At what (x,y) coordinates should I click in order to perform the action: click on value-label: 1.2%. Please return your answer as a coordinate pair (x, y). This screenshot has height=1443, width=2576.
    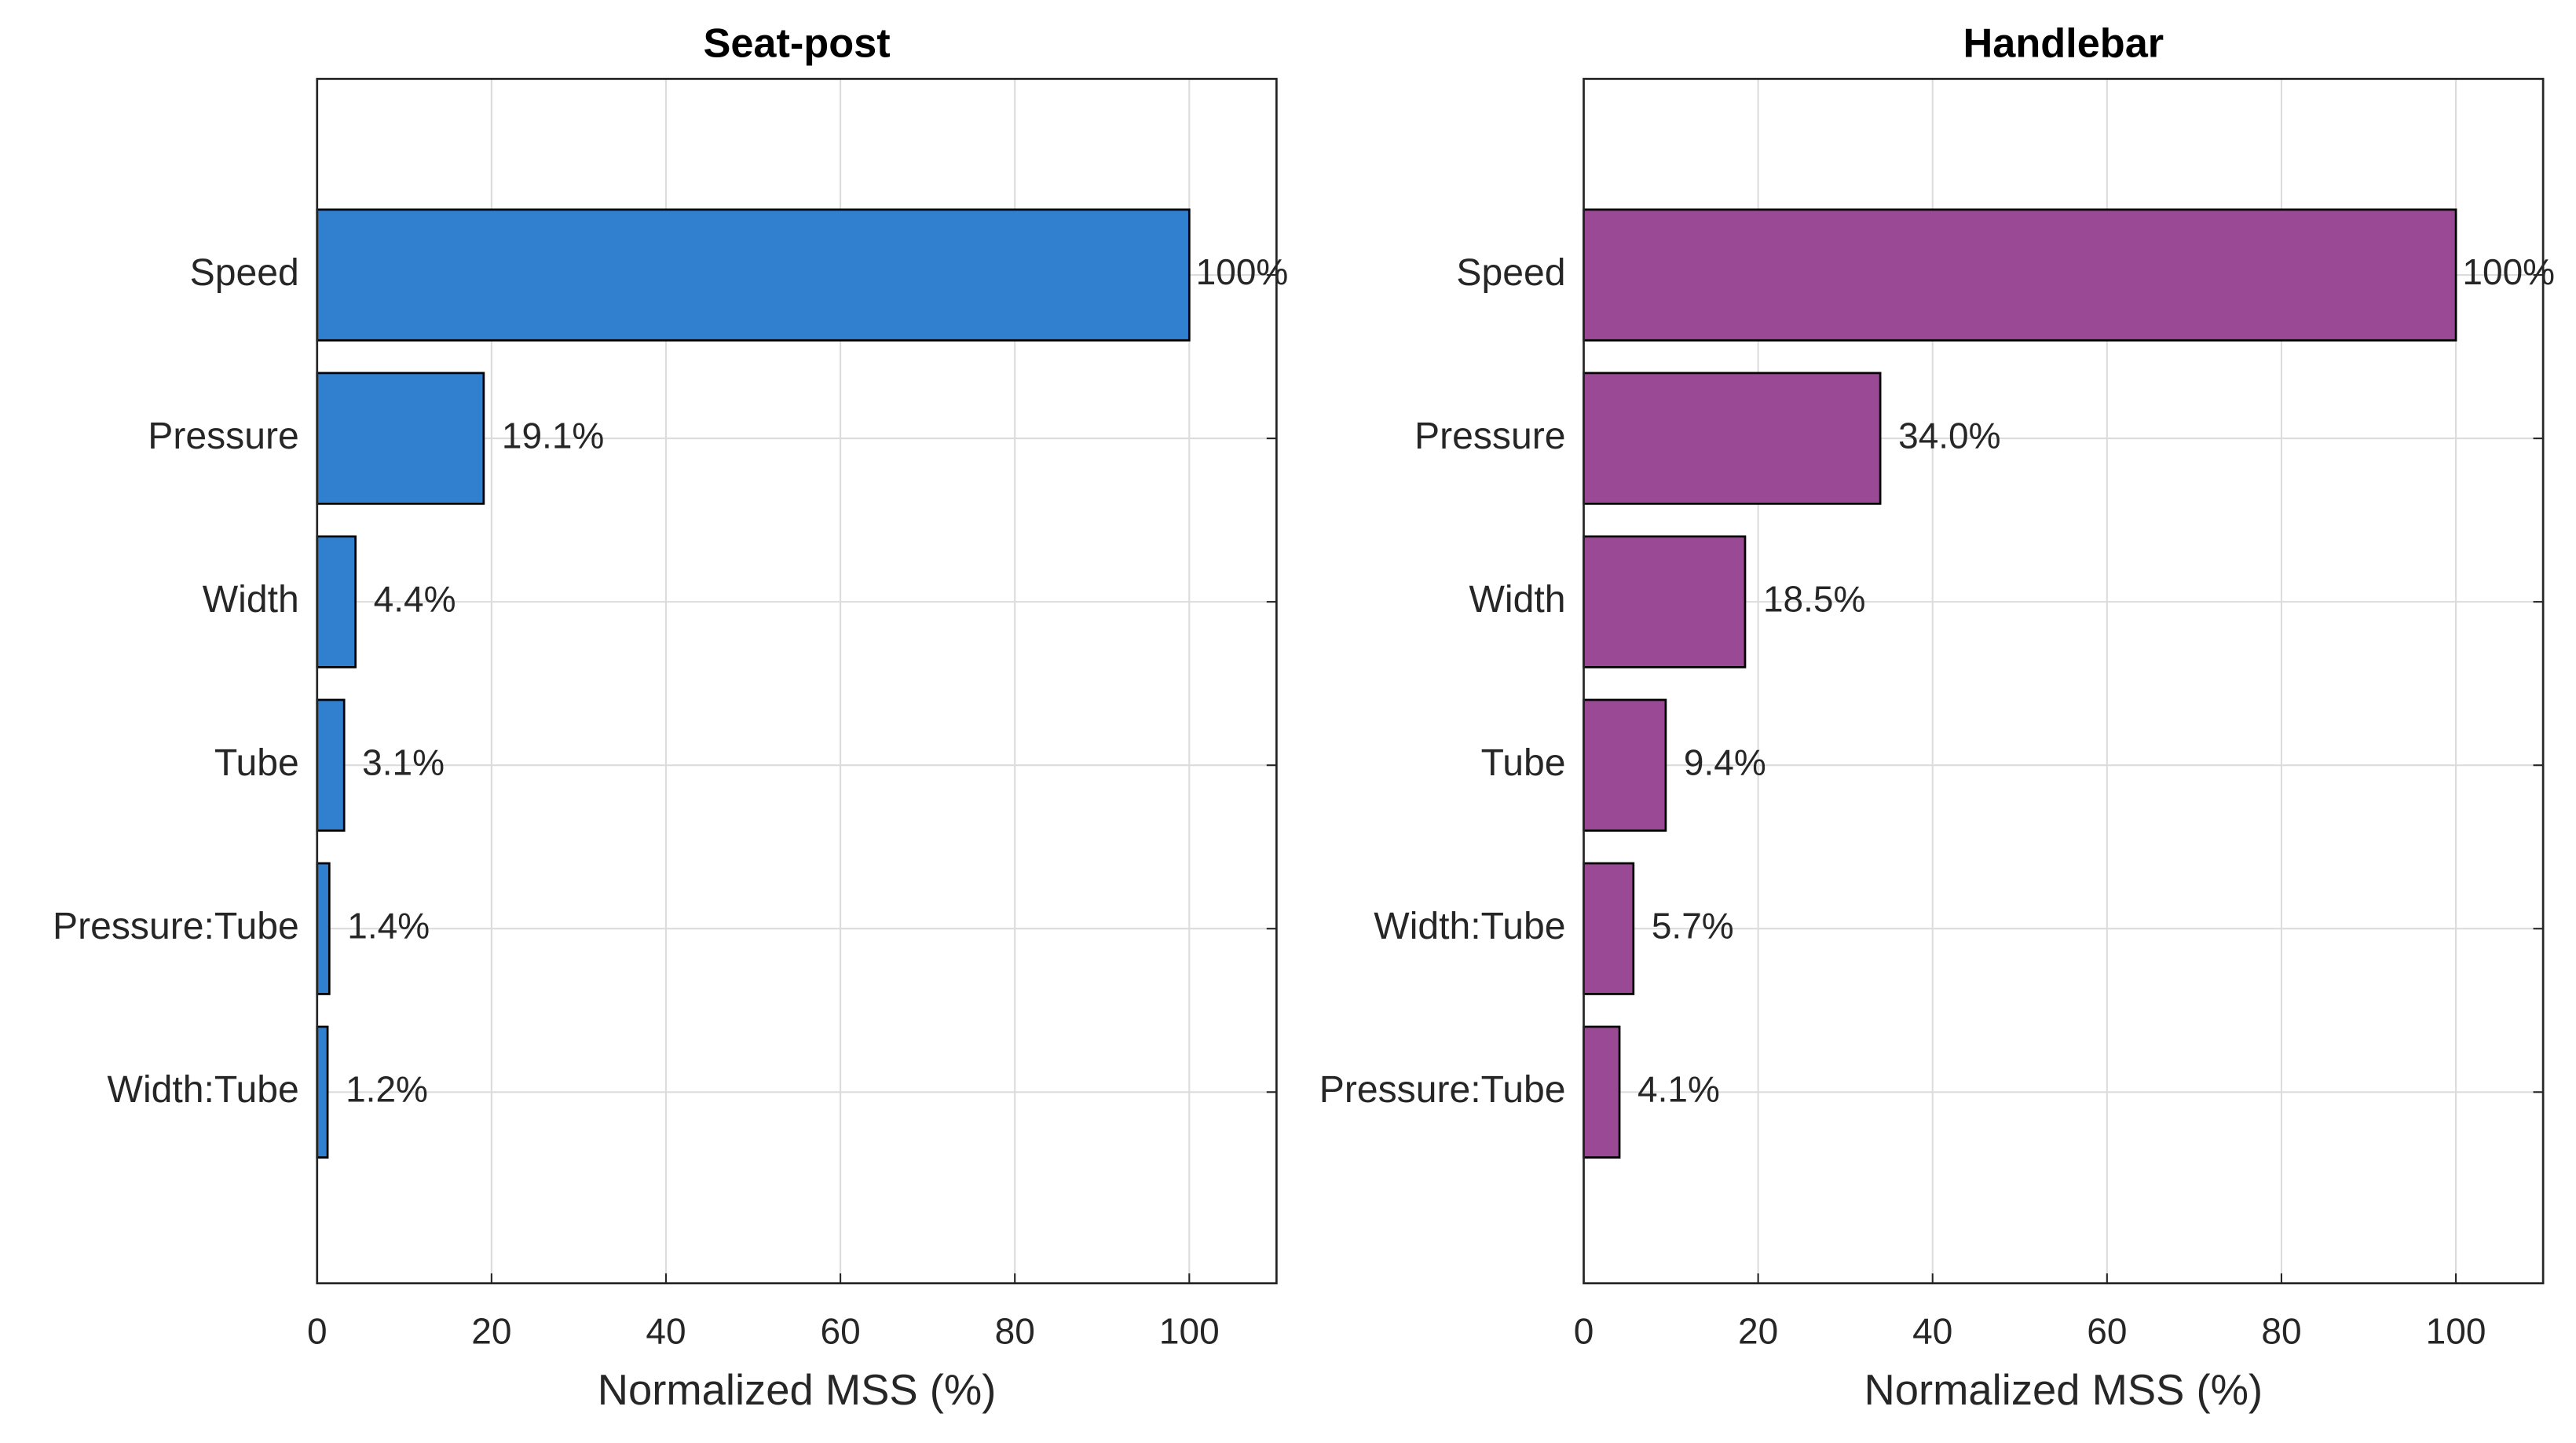
    Looking at the image, I should click on (387, 1088).